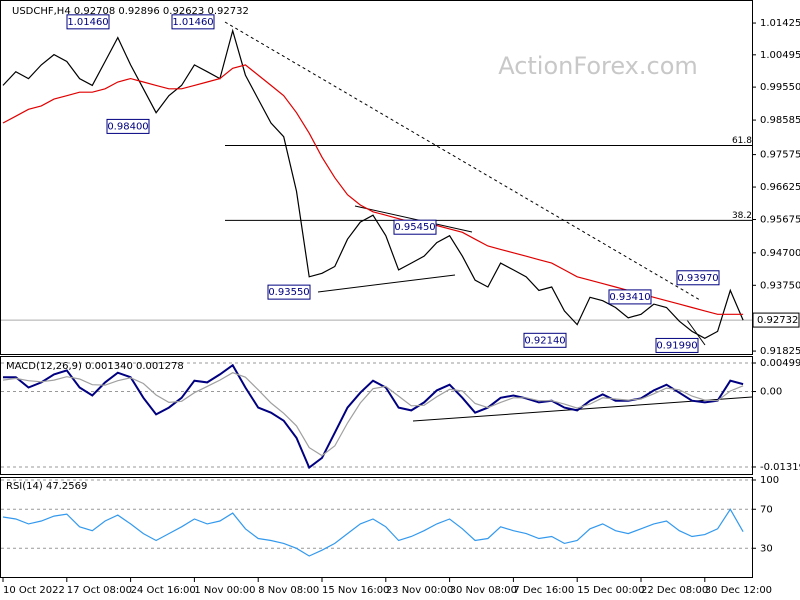 This screenshot has width=800, height=600. Describe the element at coordinates (780, 23) in the screenshot. I see `y-tick-label: 1.01425` at that location.